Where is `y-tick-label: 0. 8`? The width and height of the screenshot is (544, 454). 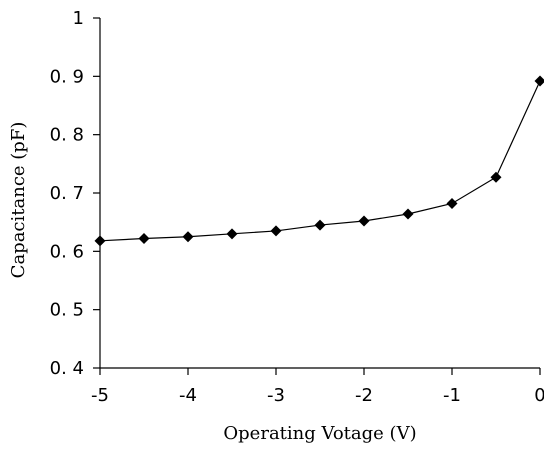 y-tick-label: 0. 8 is located at coordinates (67, 135).